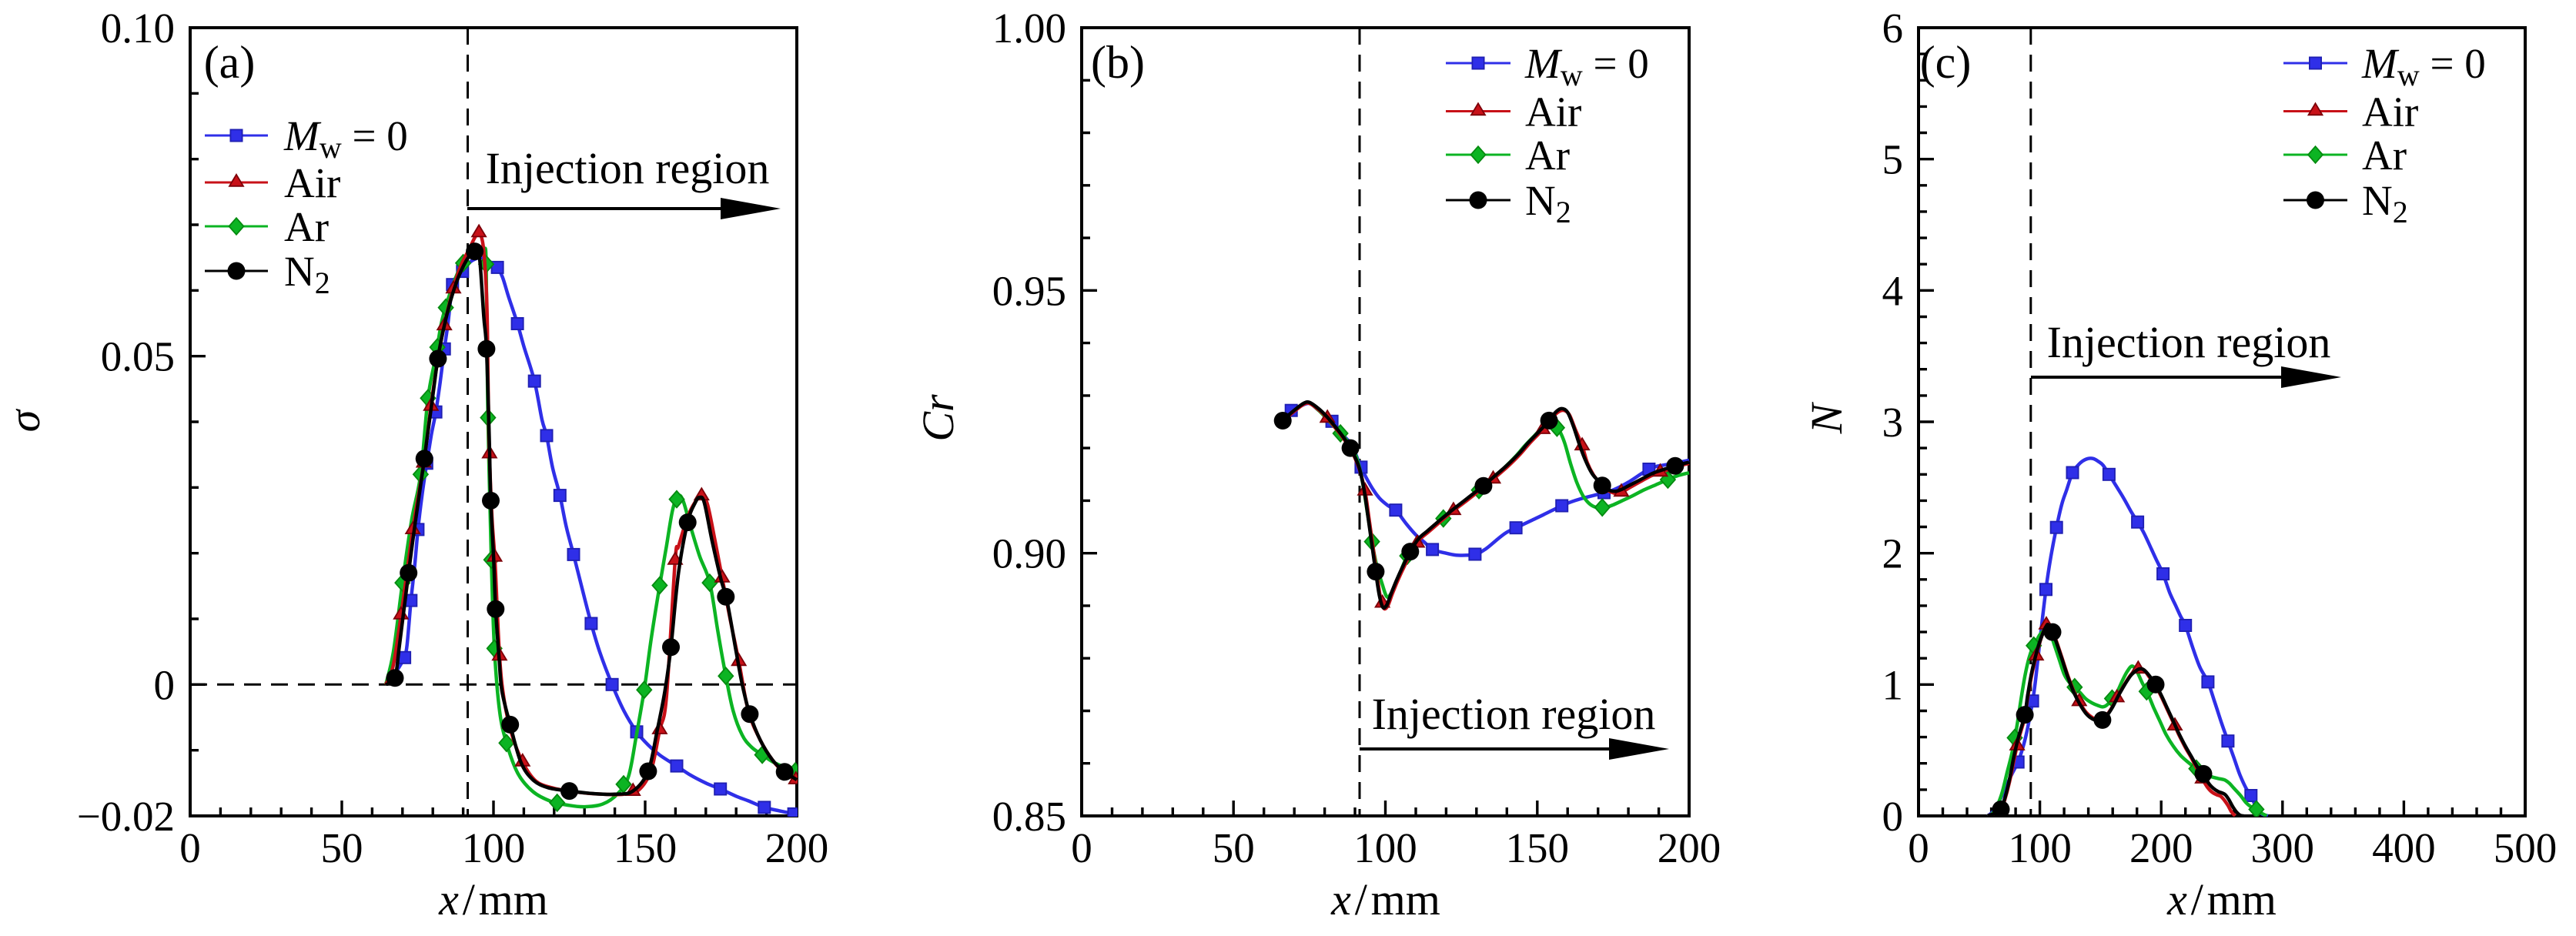 Image resolution: width=2576 pixels, height=936 pixels. What do you see at coordinates (1893, 29) in the screenshot?
I see `svg-text: 6` at bounding box center [1893, 29].